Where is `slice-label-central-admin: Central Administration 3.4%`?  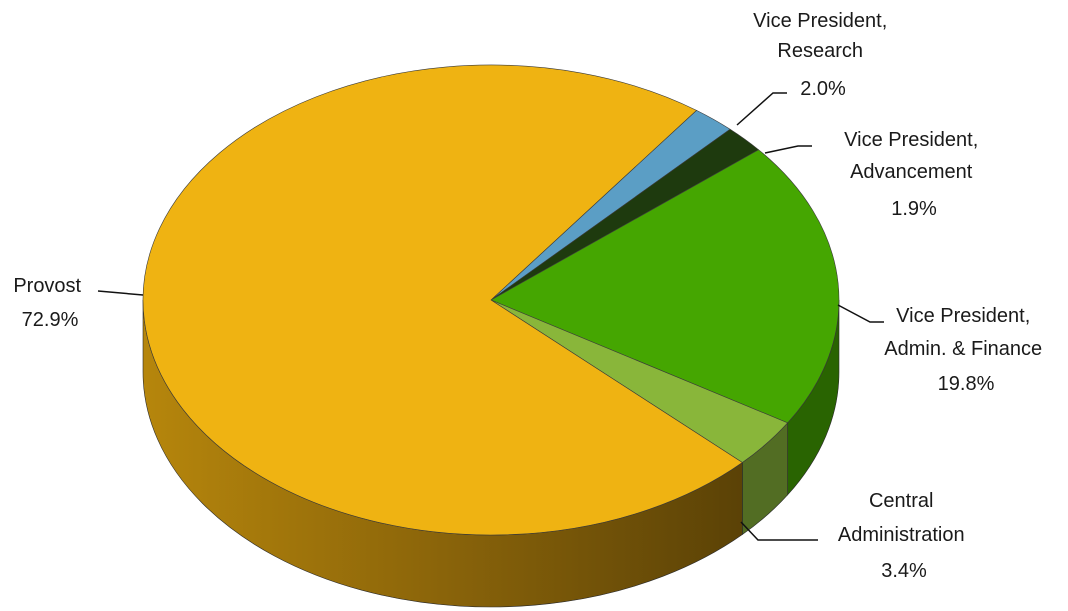
slice-label-central-admin: Central Administration 3.4% is located at coordinates (904, 536).